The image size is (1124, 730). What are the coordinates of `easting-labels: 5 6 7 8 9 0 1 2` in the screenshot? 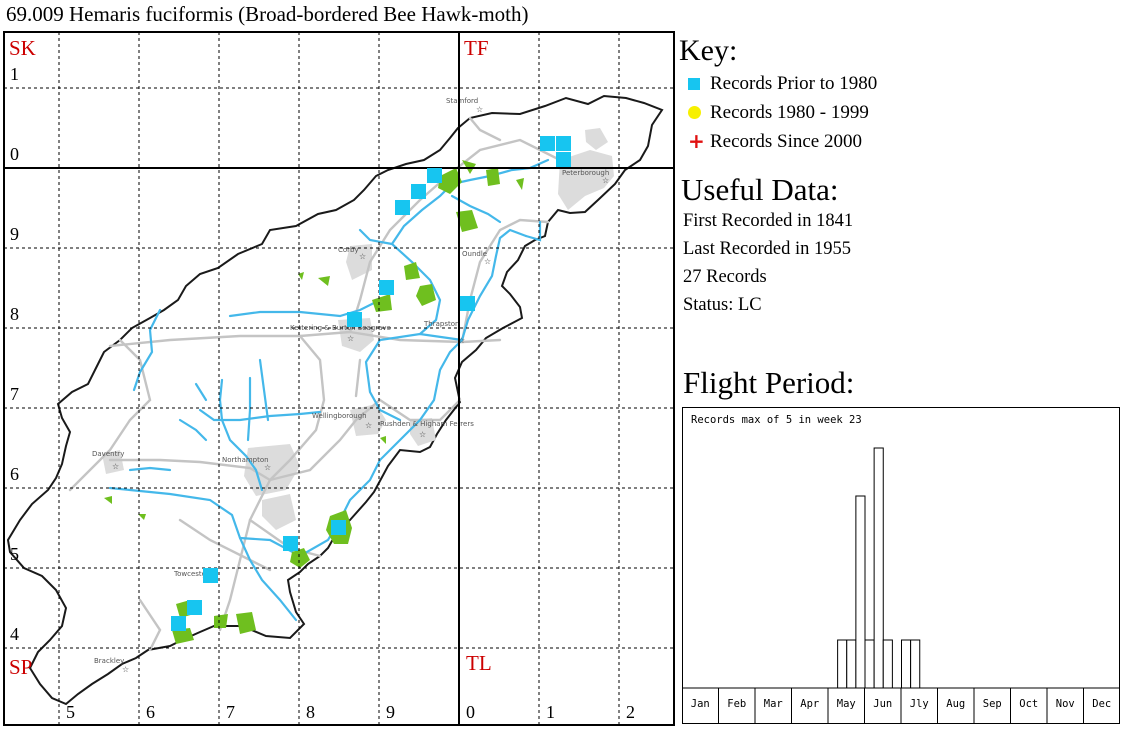 It's located at (350, 712).